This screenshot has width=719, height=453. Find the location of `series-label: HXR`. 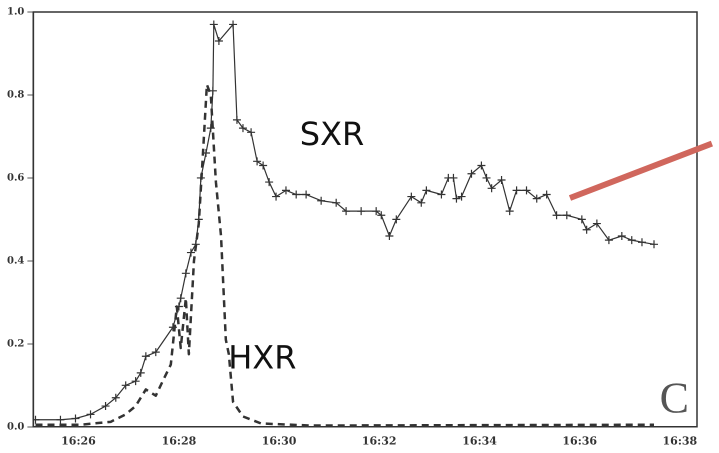

series-label: HXR is located at coordinates (262, 357).